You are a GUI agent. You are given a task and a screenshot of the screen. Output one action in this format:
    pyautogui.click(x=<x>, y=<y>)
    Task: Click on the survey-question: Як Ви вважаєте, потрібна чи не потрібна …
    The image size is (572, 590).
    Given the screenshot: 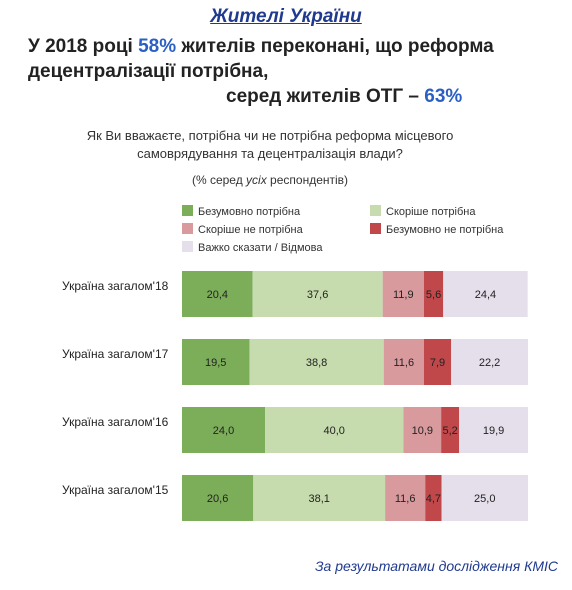 What is the action you would take?
    pyautogui.click(x=270, y=144)
    